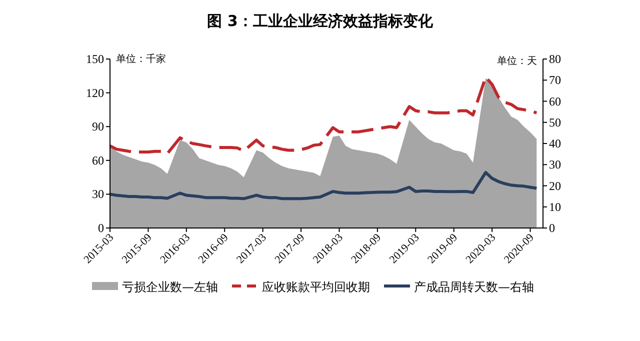  I want to click on legend-label: 亏损企业数—左轴, so click(170, 287).